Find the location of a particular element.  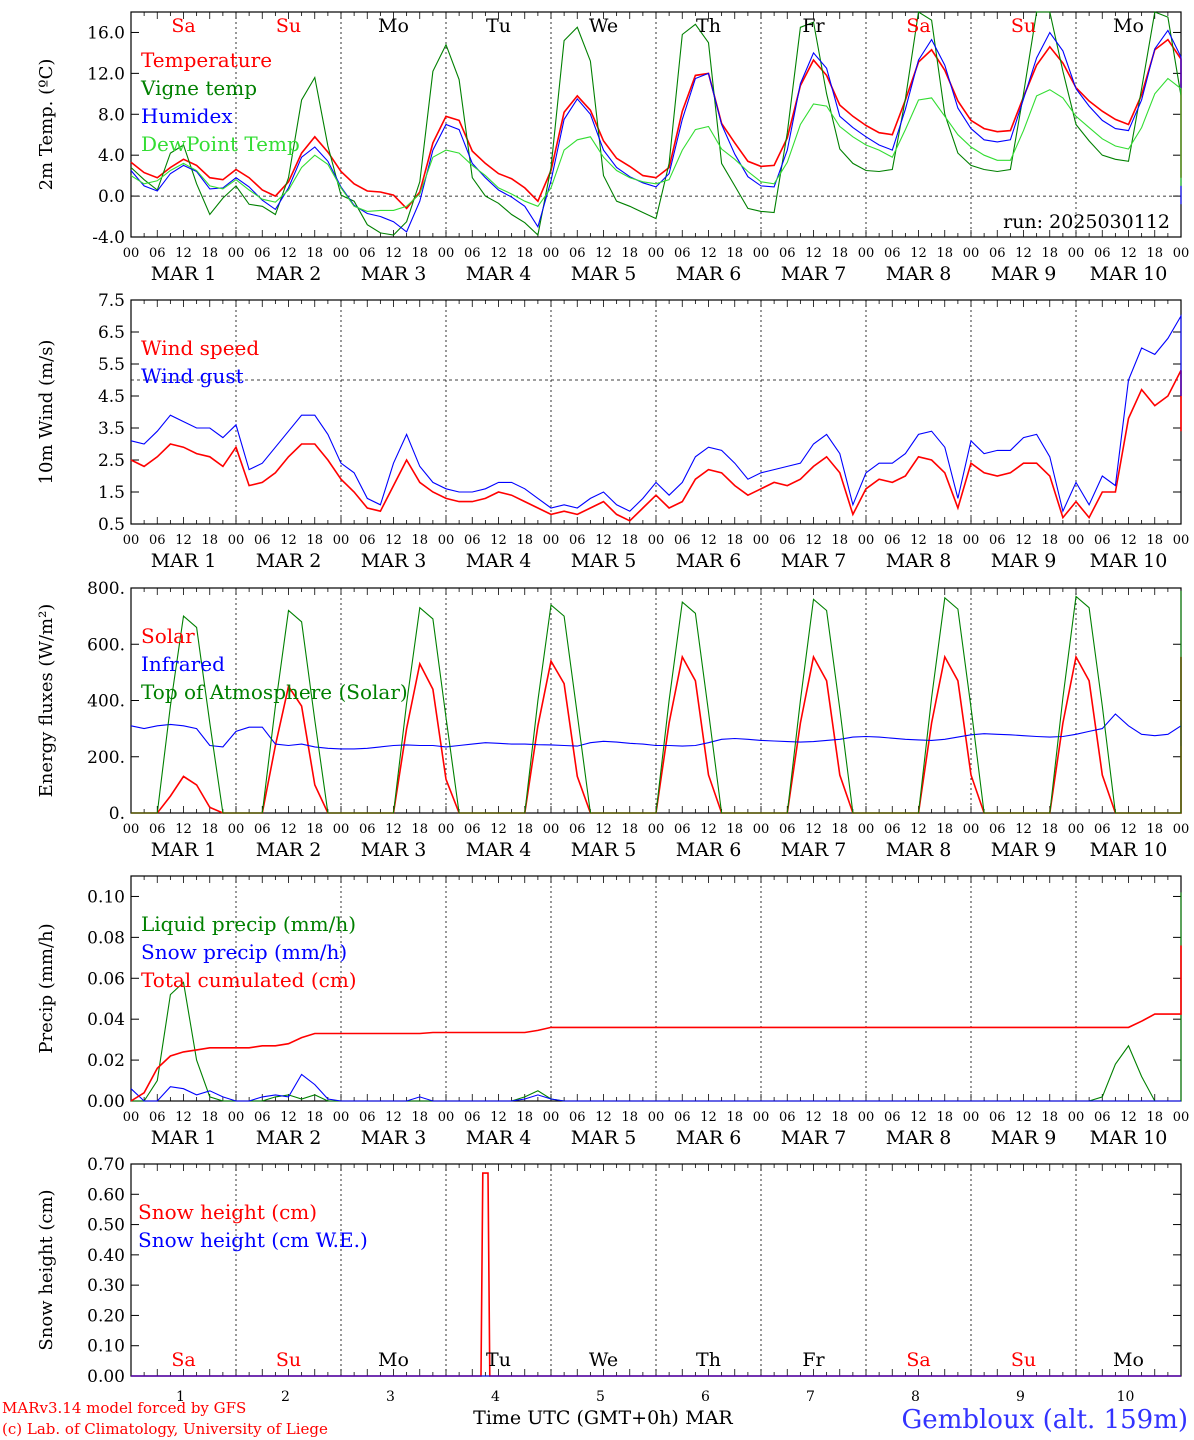

legend-entry: Liquid precip (mm/h) is located at coordinates (248, 924).